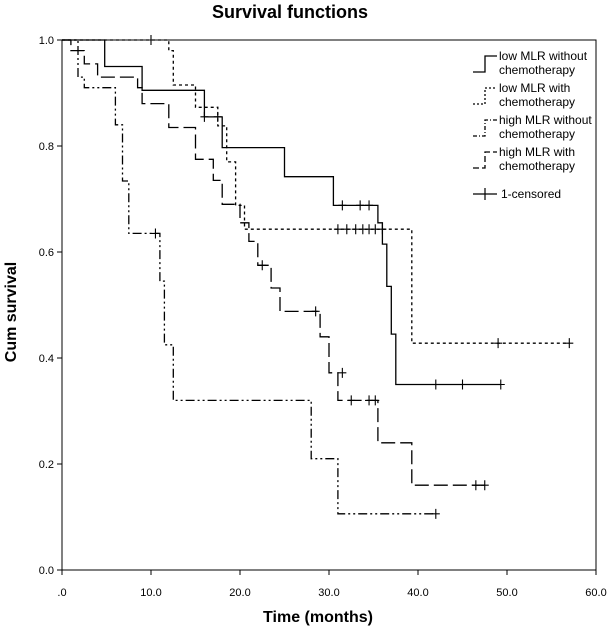  I want to click on legend-label: high MLR with, so click(537, 152).